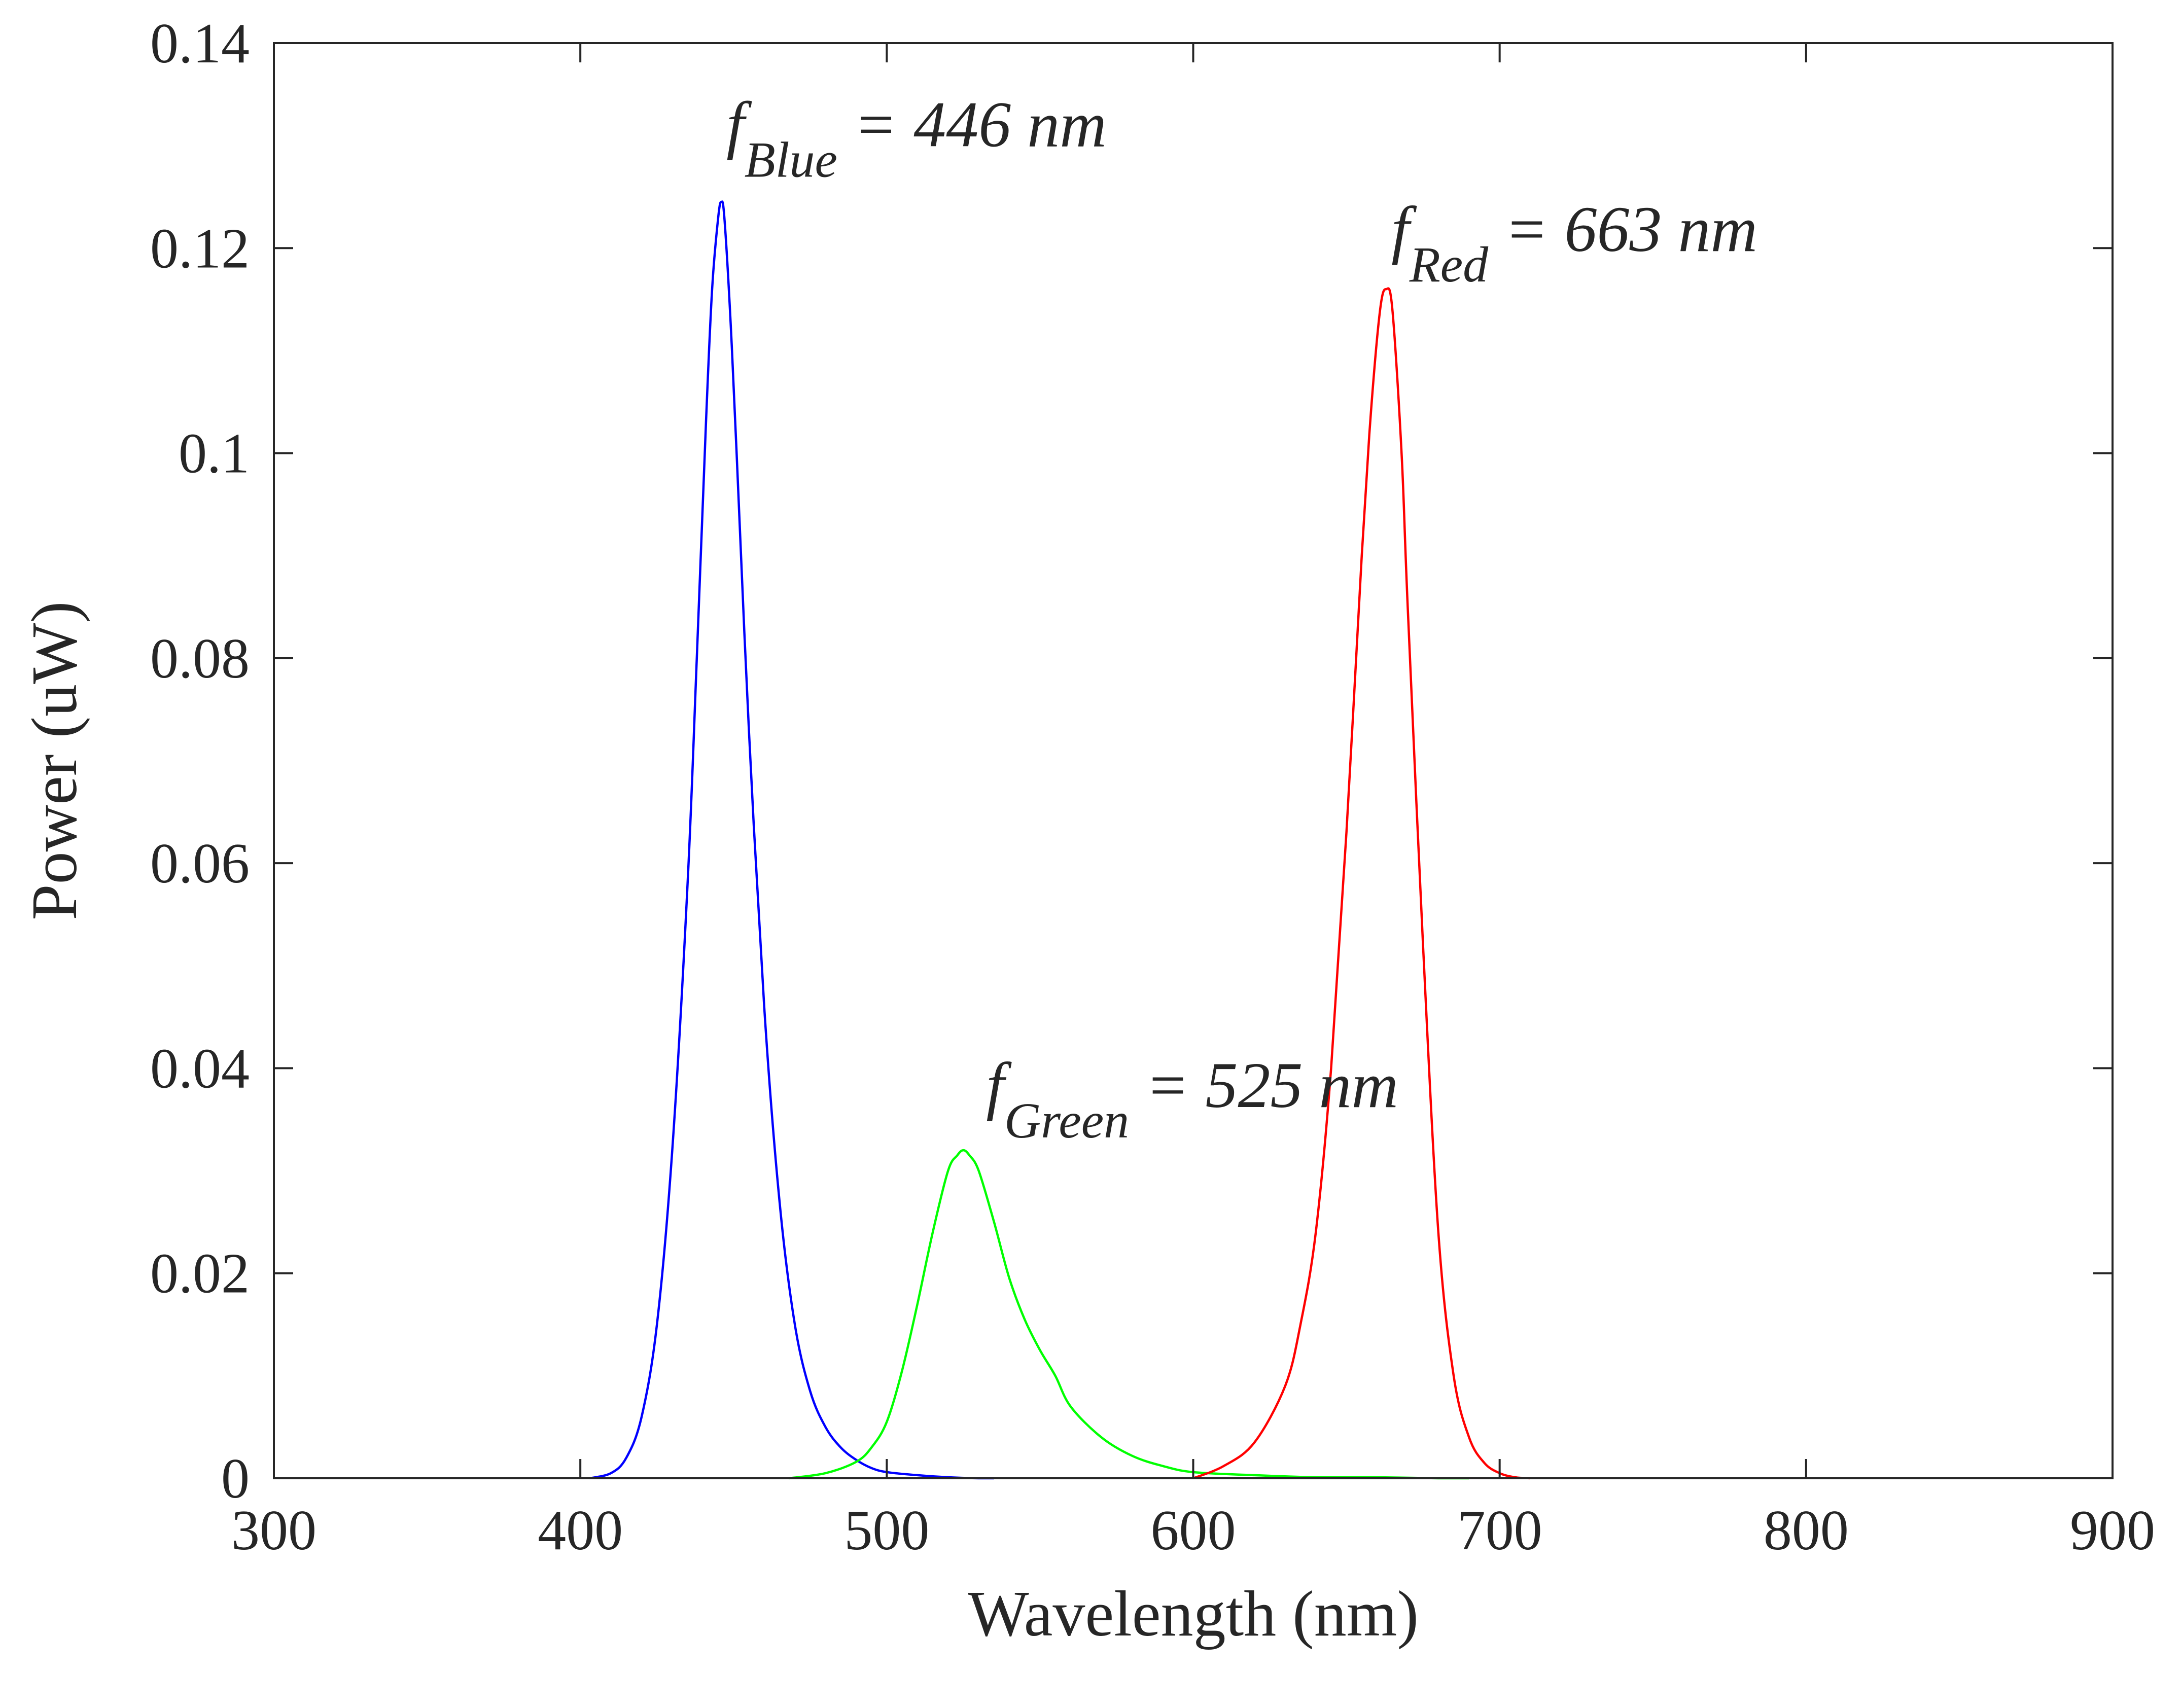 Image resolution: width=2181 pixels, height=1708 pixels. What do you see at coordinates (200, 1273) in the screenshot?
I see `y-tick-label: 0.02` at bounding box center [200, 1273].